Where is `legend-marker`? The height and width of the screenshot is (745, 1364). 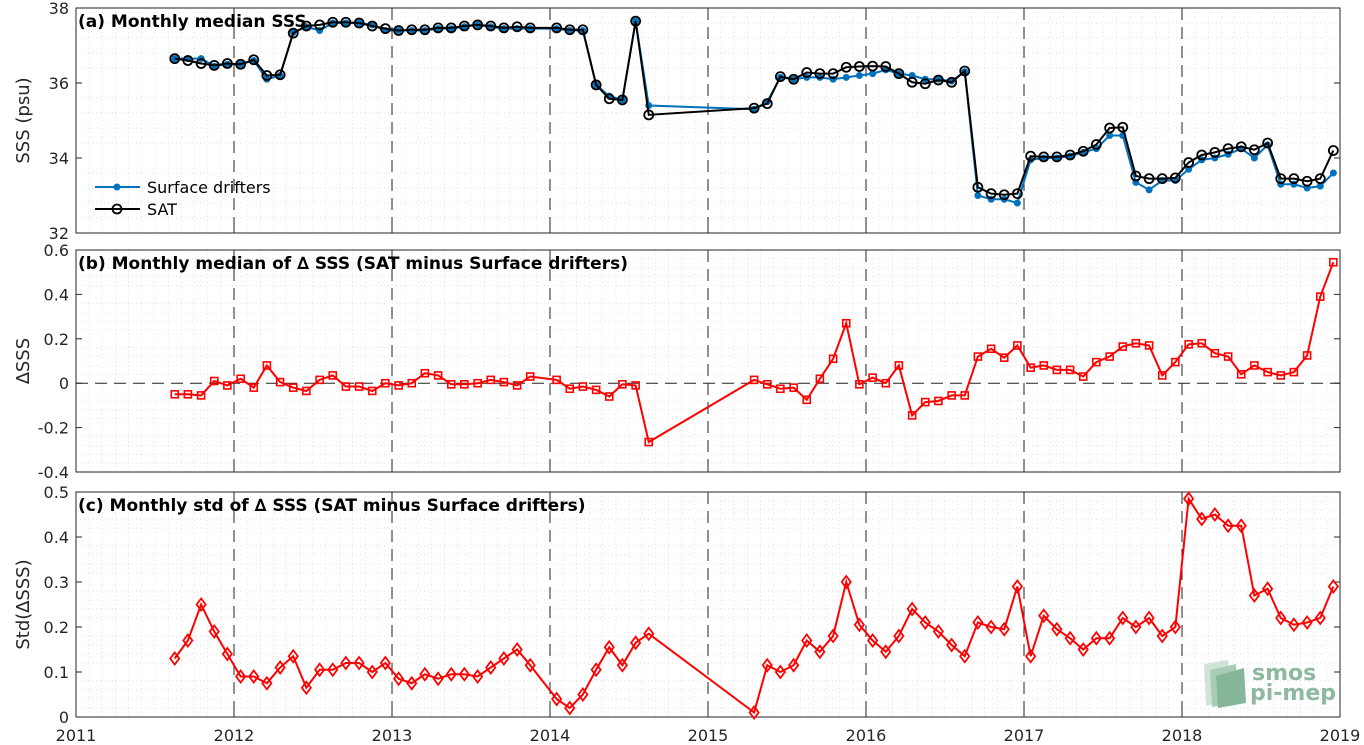 legend-marker is located at coordinates (117, 187).